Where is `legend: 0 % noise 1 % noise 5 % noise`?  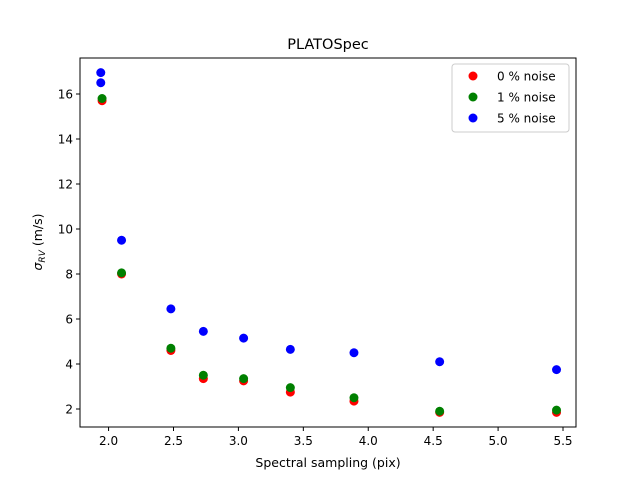
legend: 0 % noise 1 % noise 5 % noise is located at coordinates (510, 98).